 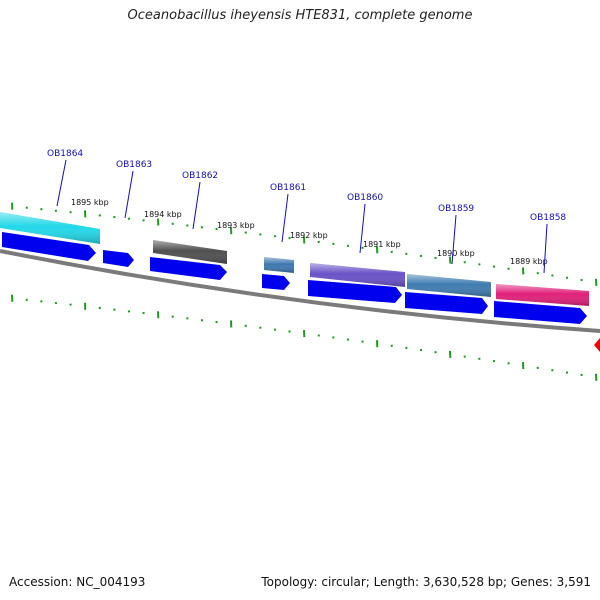 I want to click on gene-label-ob1861: OB1861, so click(x=288, y=188).